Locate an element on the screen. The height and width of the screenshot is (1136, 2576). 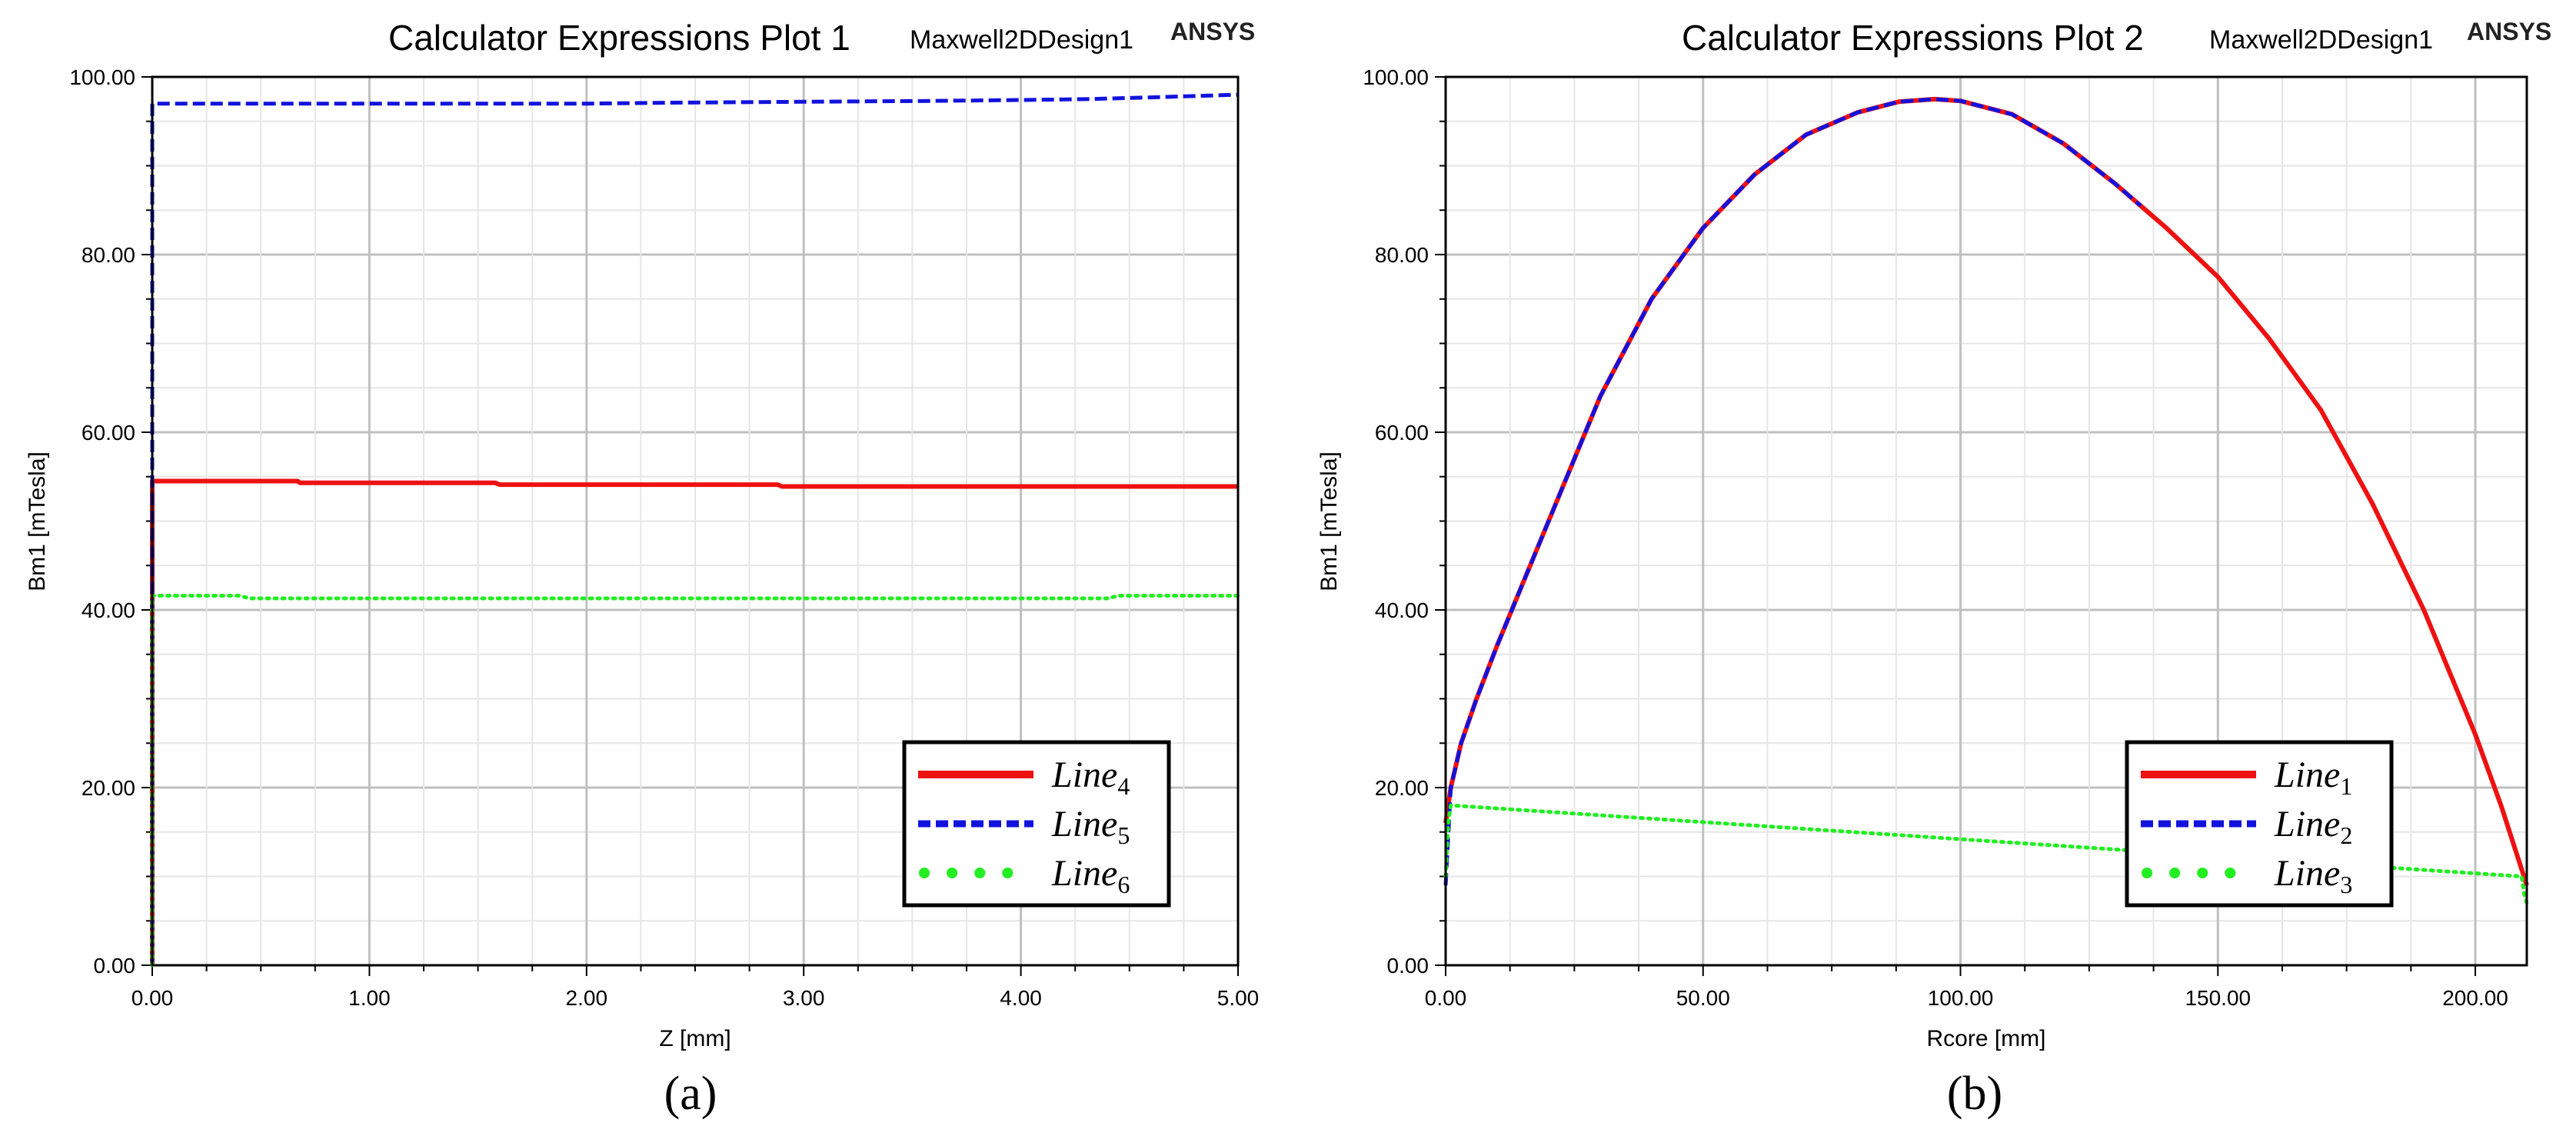
x-axis-label: Rcore [mm] is located at coordinates (1986, 1038).